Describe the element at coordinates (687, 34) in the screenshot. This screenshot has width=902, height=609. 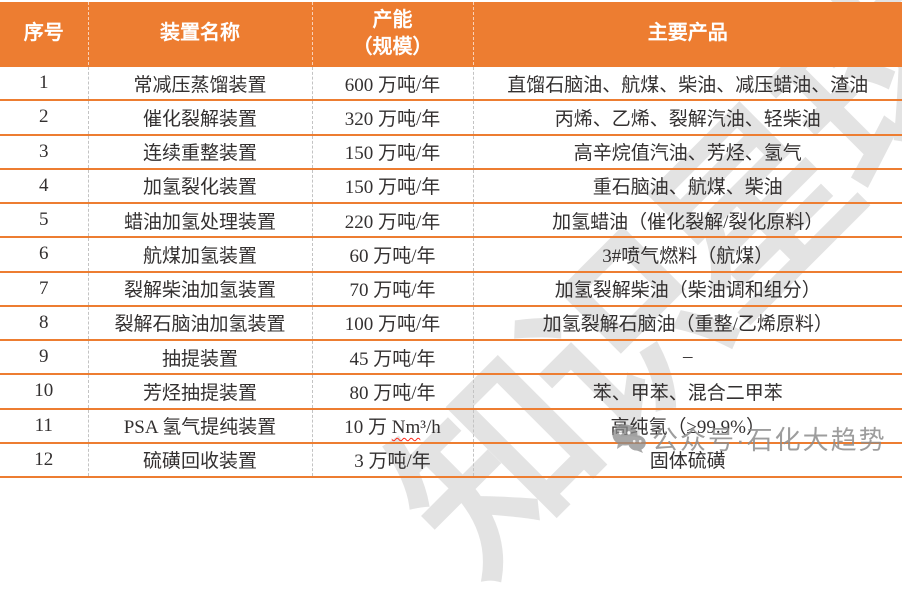
I see `header-products: 主要产品` at that location.